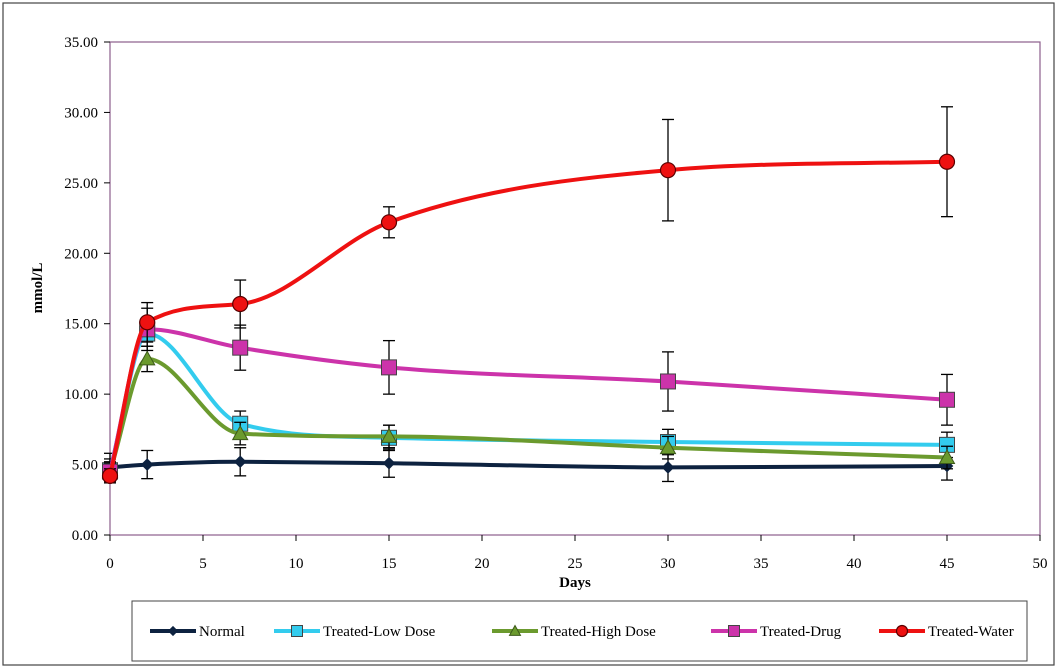 The height and width of the screenshot is (668, 1057). I want to click on x-tick-label: 30, so click(668, 564).